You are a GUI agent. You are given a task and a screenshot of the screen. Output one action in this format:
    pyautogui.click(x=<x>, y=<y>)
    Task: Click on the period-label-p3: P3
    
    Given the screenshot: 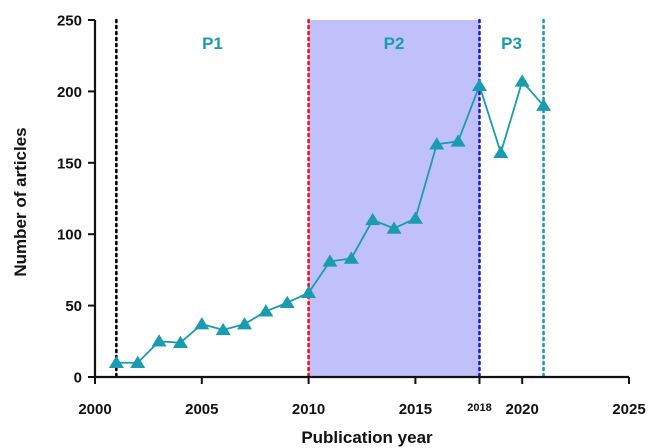 What is the action you would take?
    pyautogui.click(x=511, y=43)
    